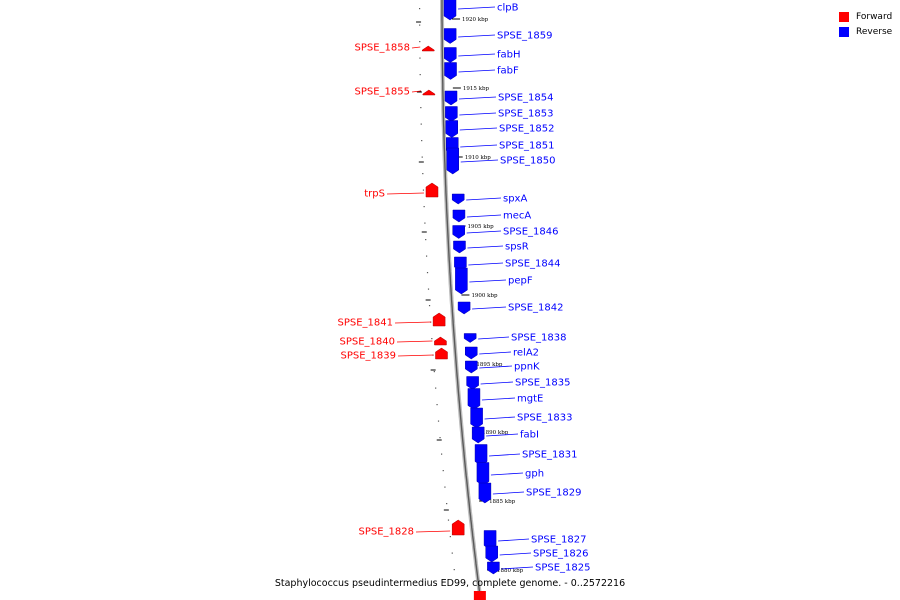 Image resolution: width=900 pixels, height=600 pixels. What do you see at coordinates (533, 264) in the screenshot?
I see `reverse-gene-label: SPSE_1844` at bounding box center [533, 264].